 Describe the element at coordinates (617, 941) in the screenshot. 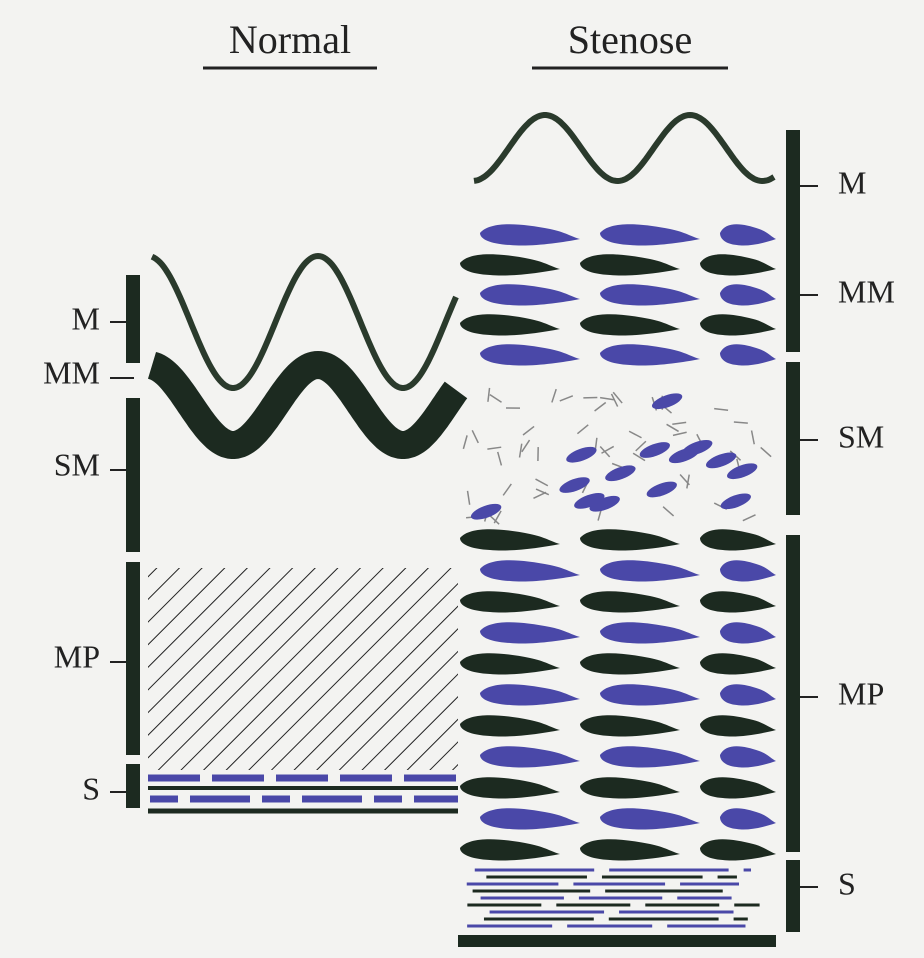

I see `bottom-bar` at that location.